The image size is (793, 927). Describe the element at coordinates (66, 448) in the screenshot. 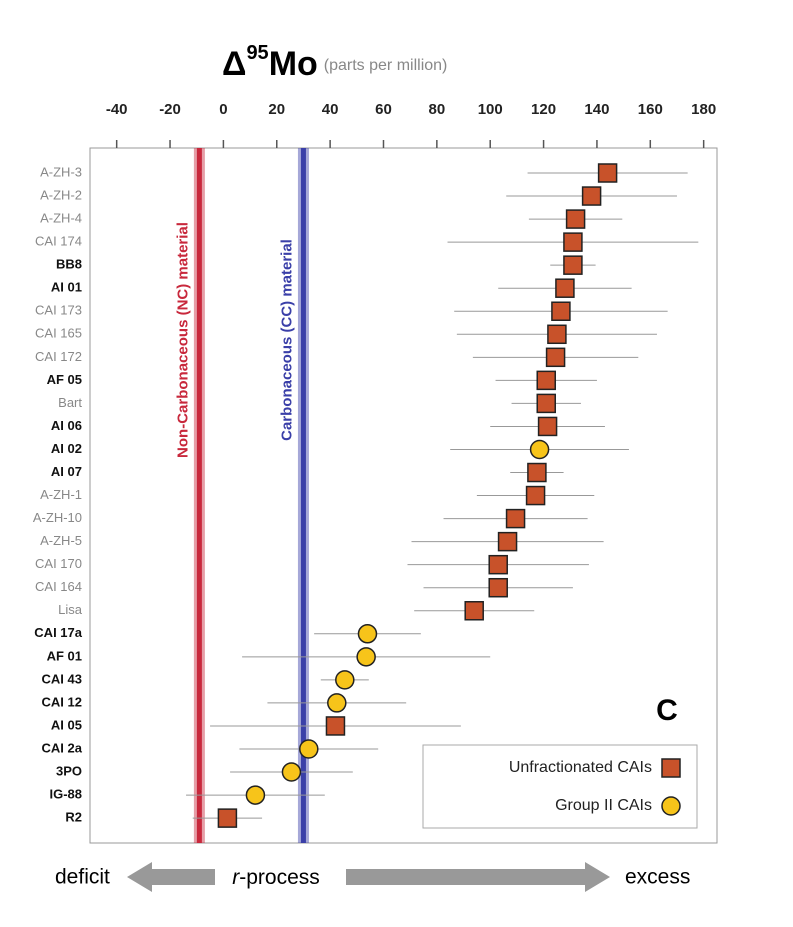

I see `y-tick-label: AI 02` at that location.